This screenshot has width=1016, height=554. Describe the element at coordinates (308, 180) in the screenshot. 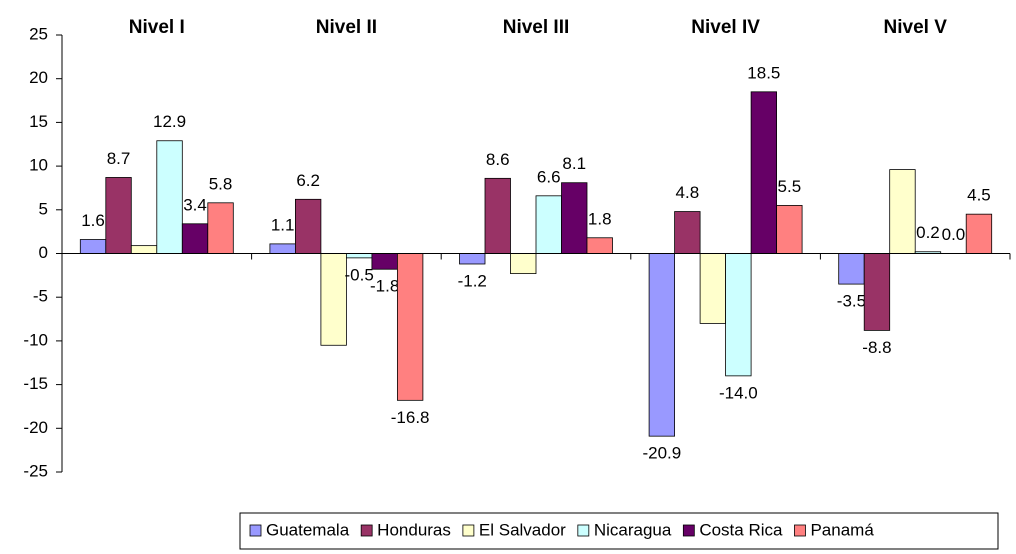

I see `value-label: 6.2` at that location.